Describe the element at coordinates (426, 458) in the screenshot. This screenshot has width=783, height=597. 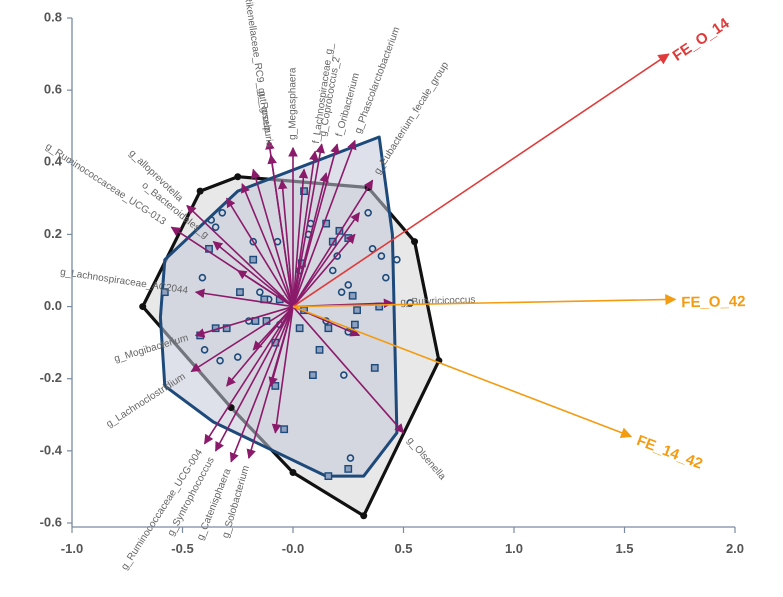
I see `genus-label-g-olsenella: g_Olsenella` at that location.